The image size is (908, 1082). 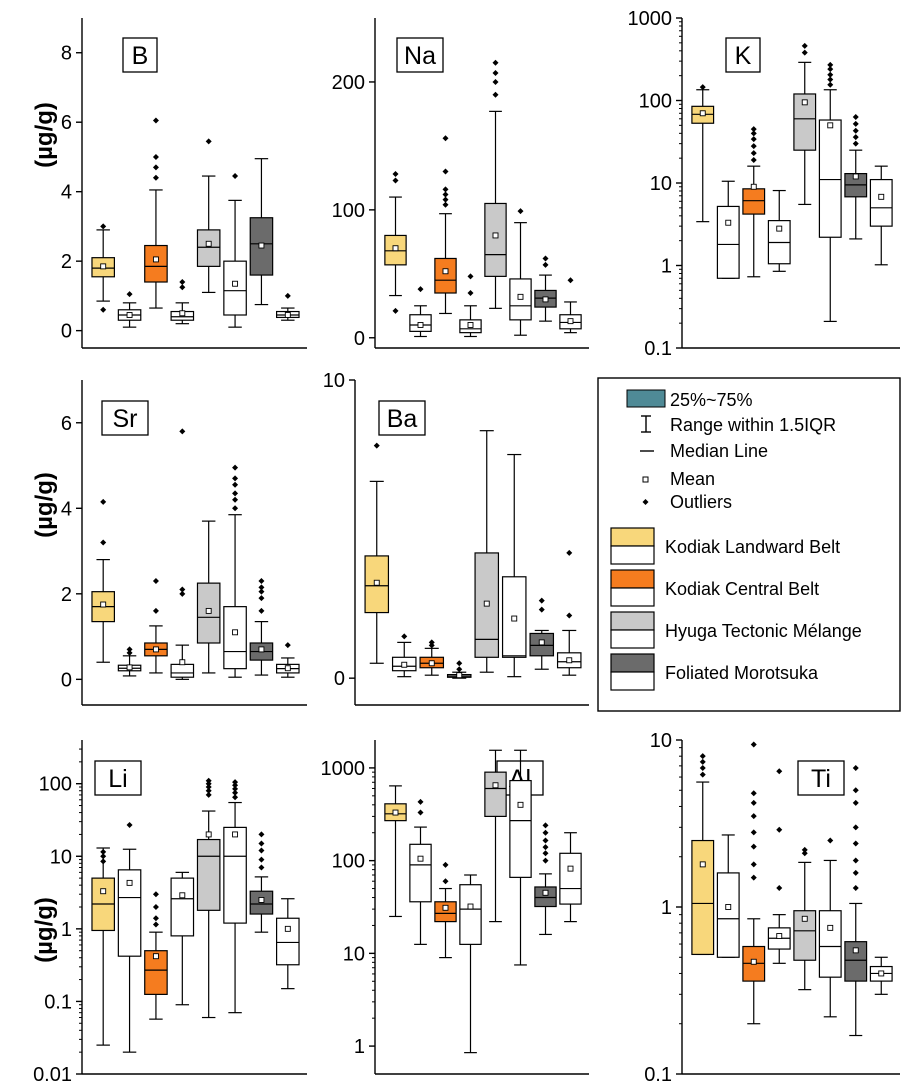 I want to click on legend-range-label: Range within 1.5IQR, so click(x=753, y=425).